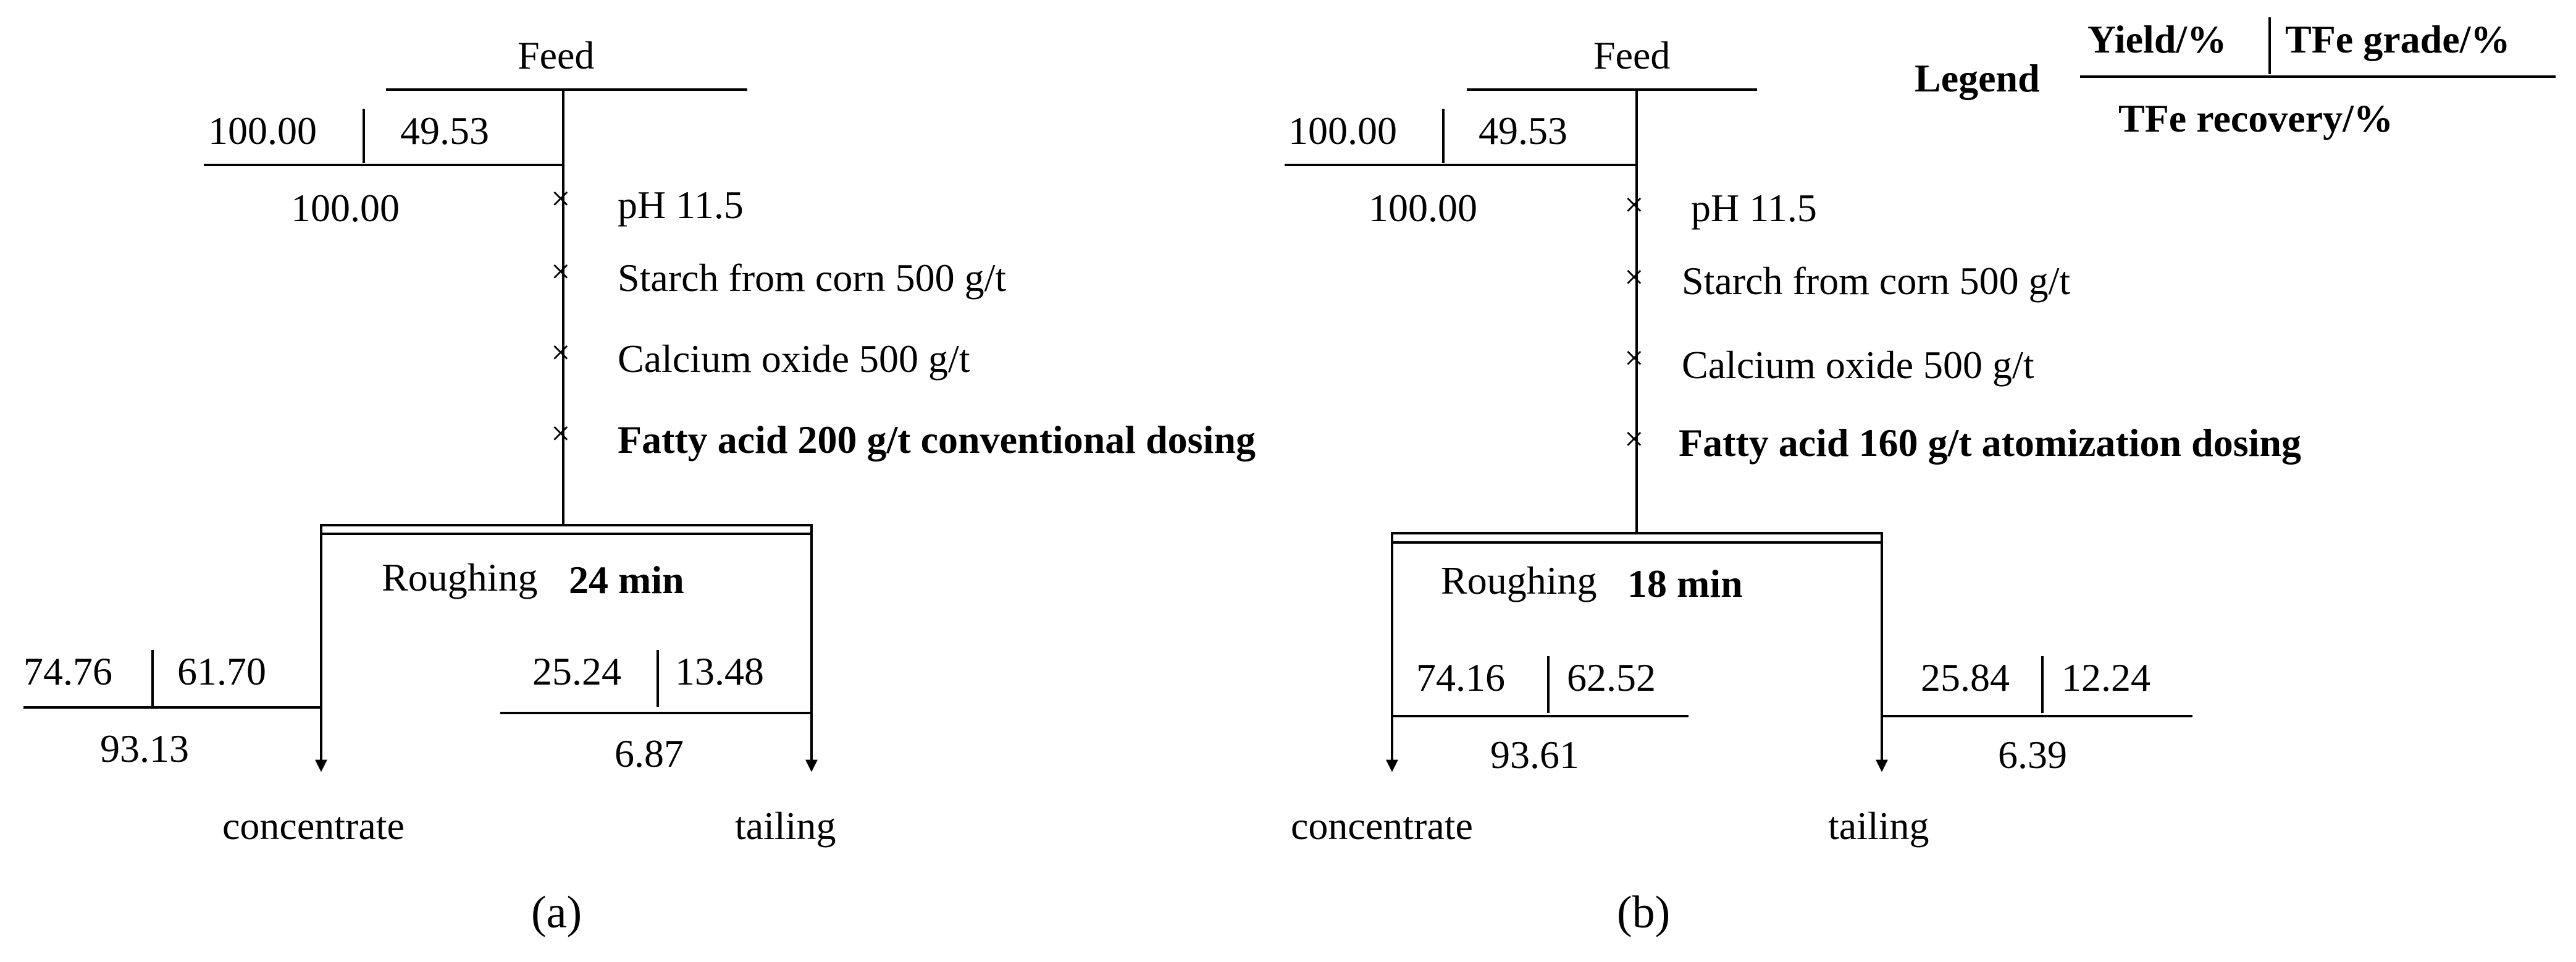 Image resolution: width=2576 pixels, height=962 pixels. What do you see at coordinates (1461, 677) in the screenshot?
I see `concentrate-yield: 74.16` at bounding box center [1461, 677].